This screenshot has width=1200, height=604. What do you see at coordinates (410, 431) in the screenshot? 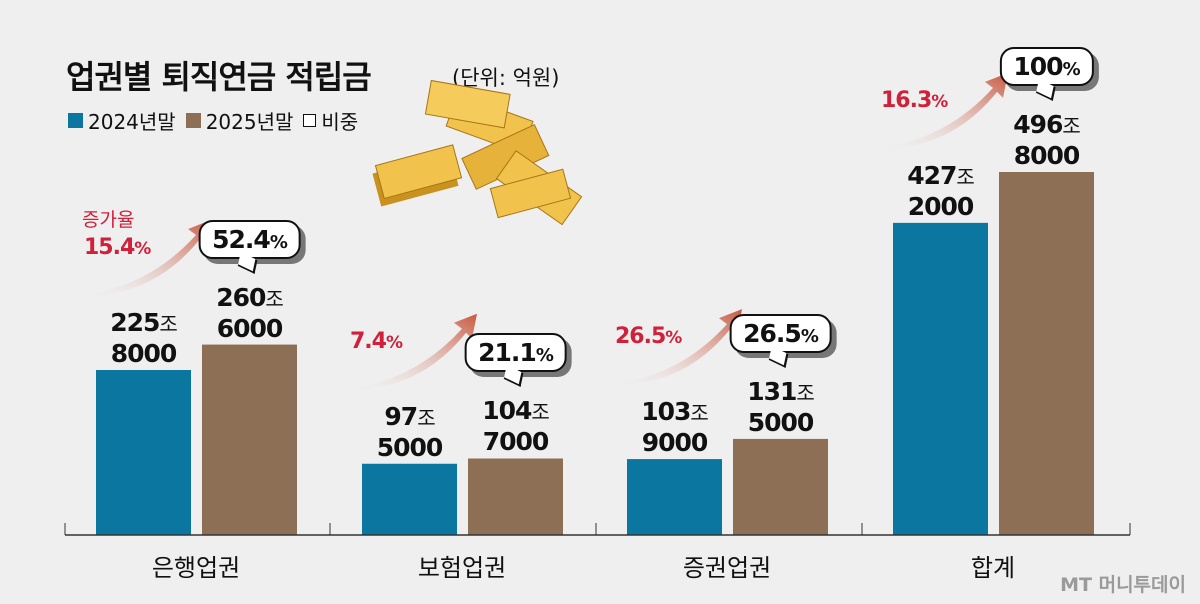
I see `data-label: 97조 5000` at bounding box center [410, 431].